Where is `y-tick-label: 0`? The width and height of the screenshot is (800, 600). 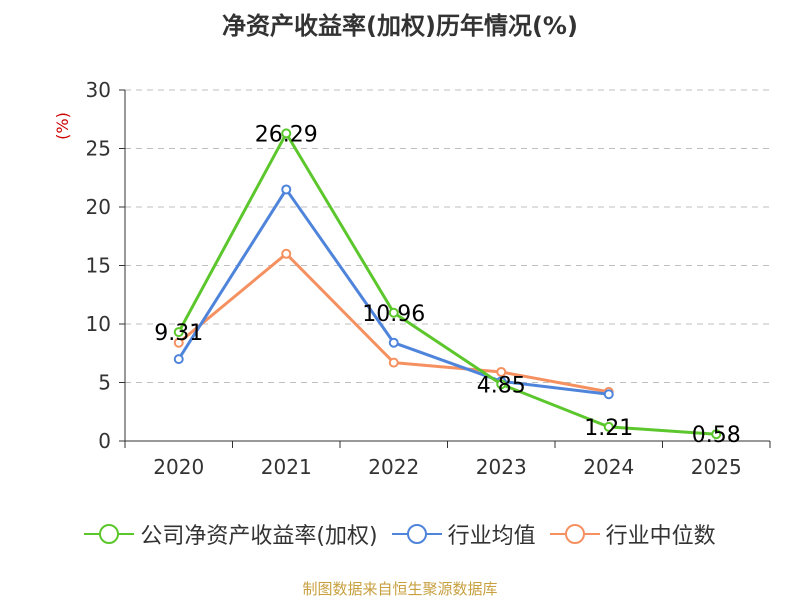 y-tick-label: 0 is located at coordinates (104, 441).